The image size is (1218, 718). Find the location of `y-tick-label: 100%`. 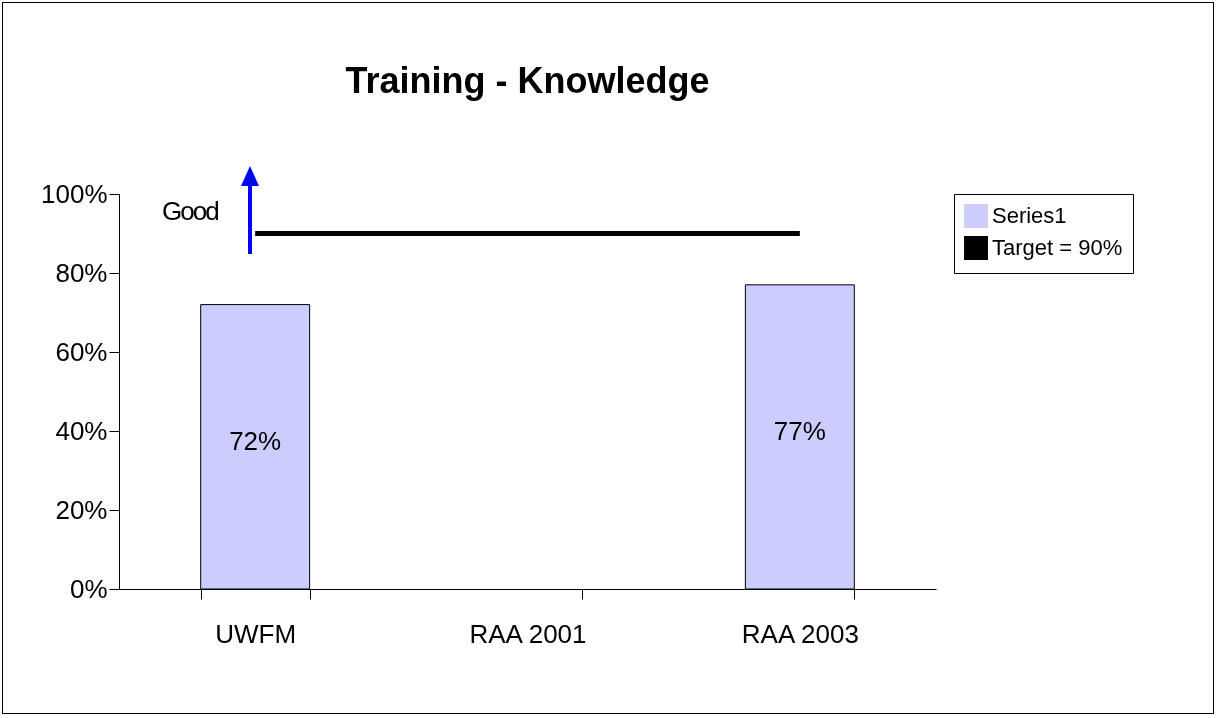

y-tick-label: 100% is located at coordinates (74, 193).